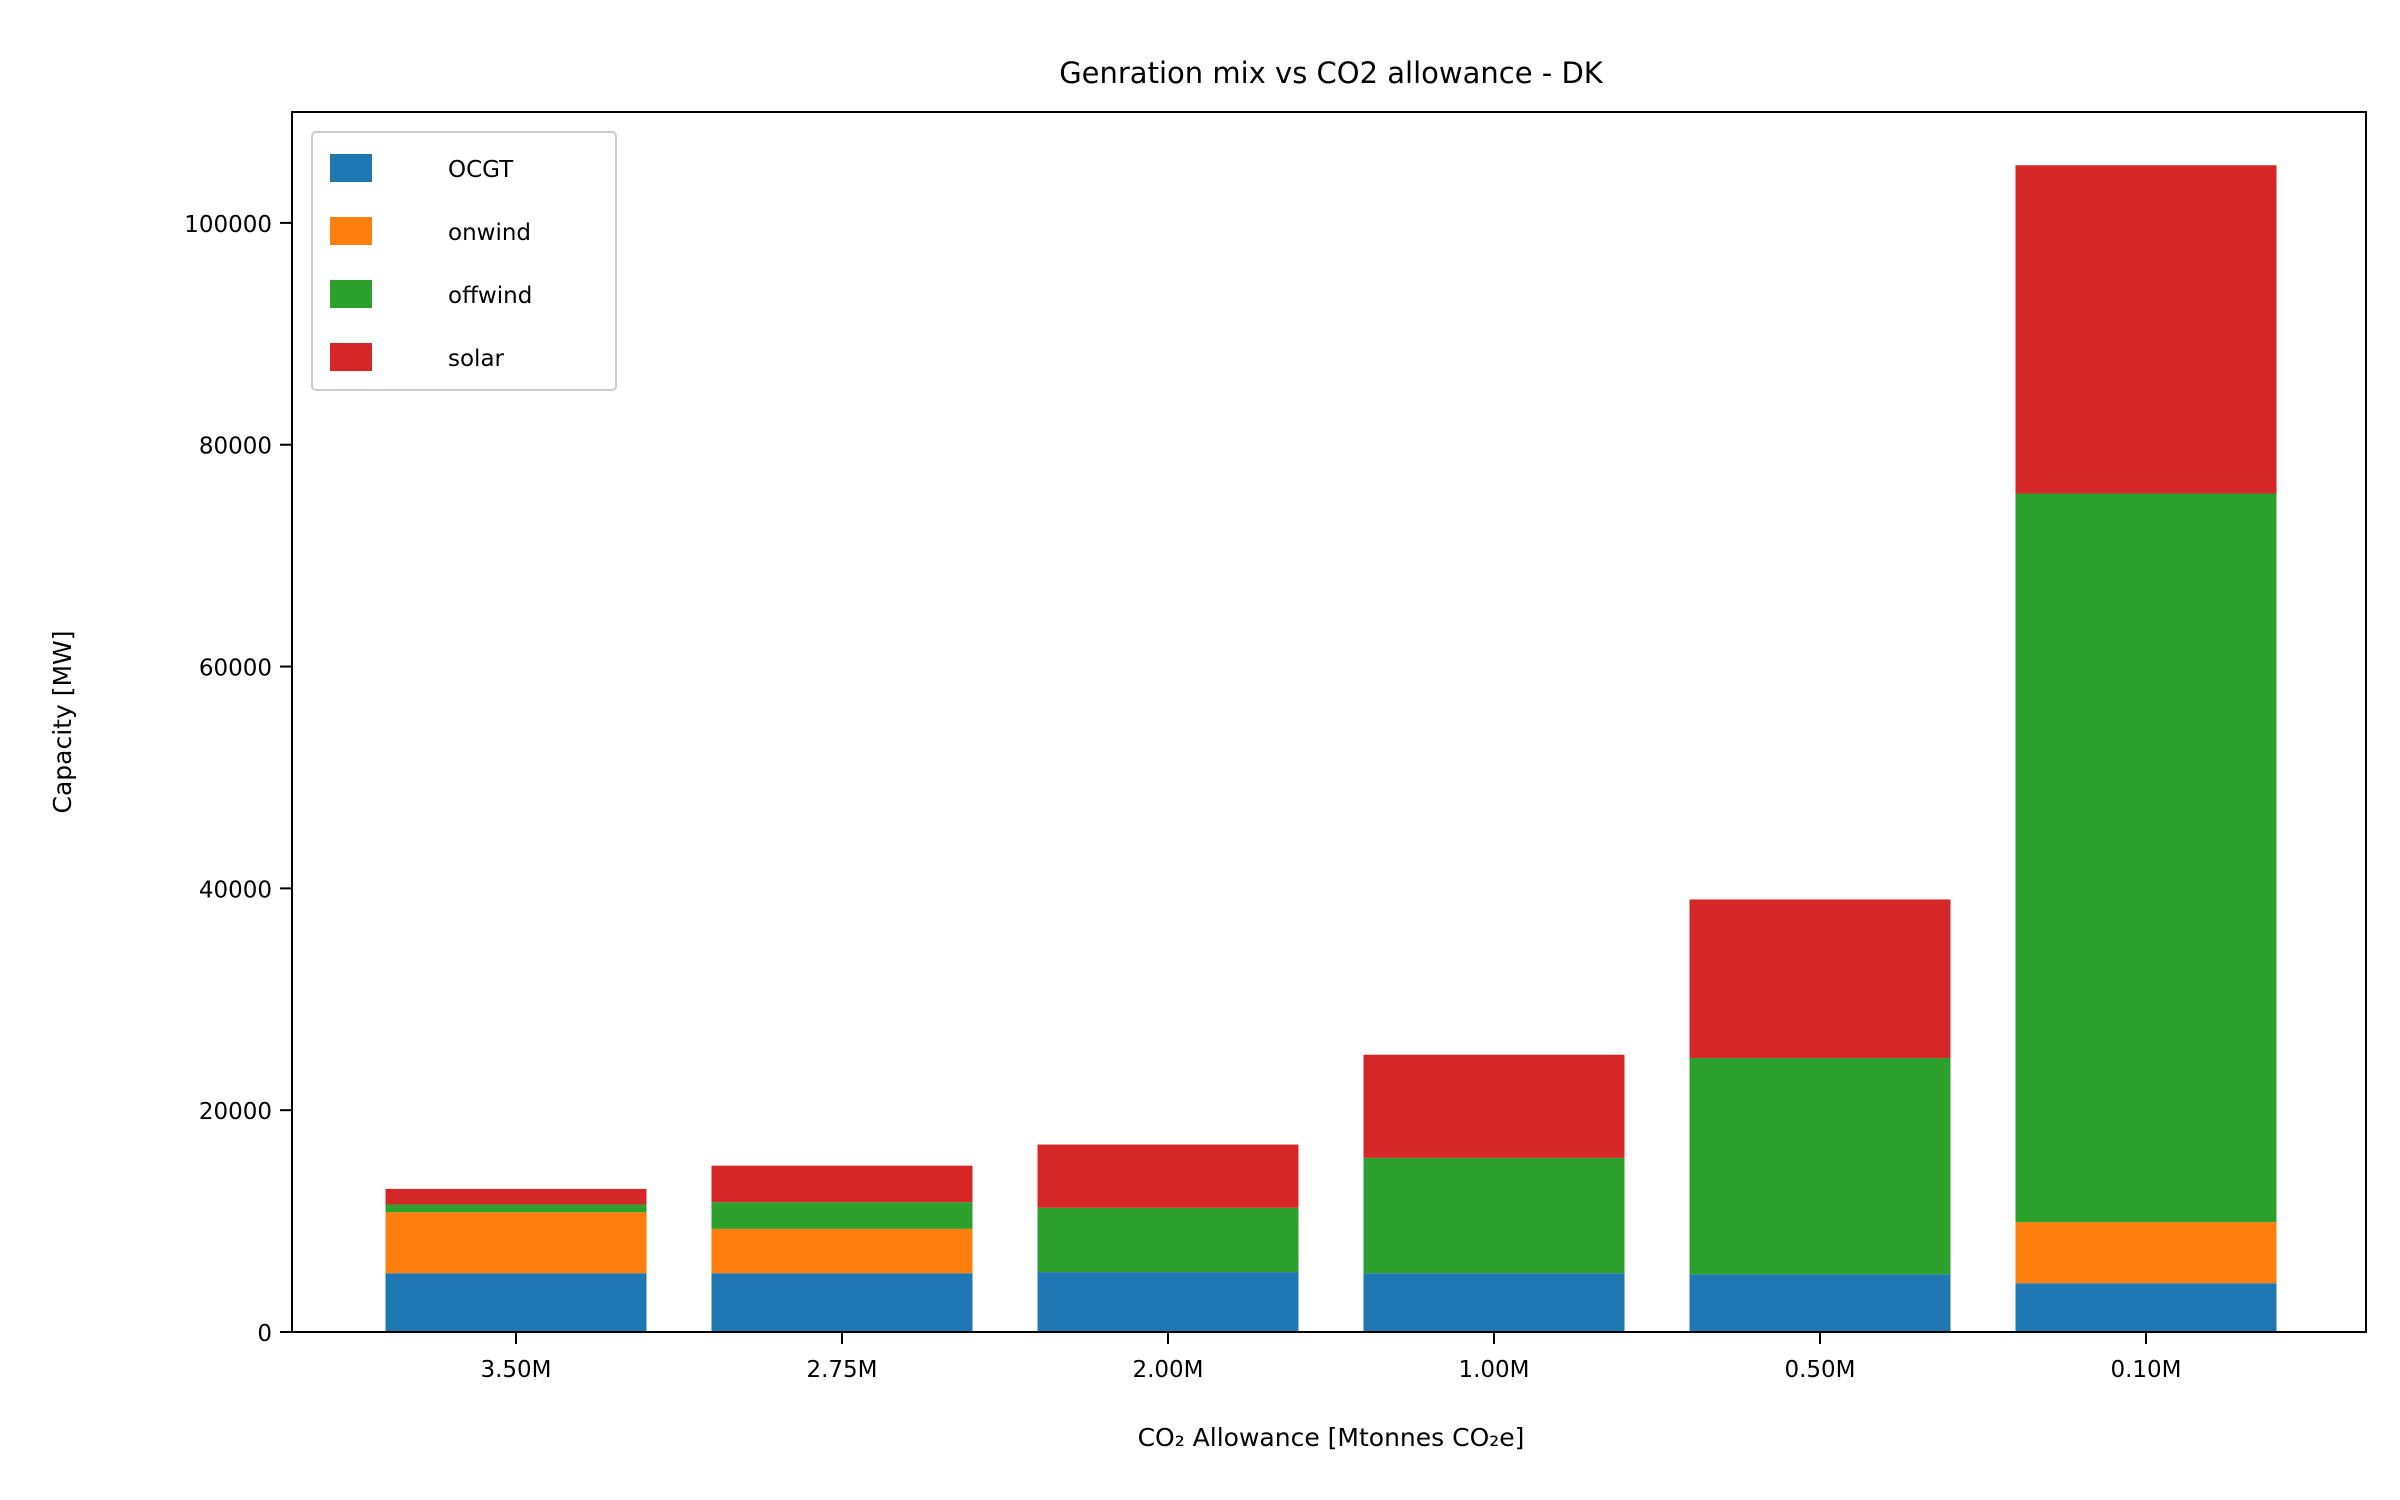 This screenshot has width=2400, height=1500. Describe the element at coordinates (841, 1370) in the screenshot. I see `x-tick-label-1: 2.75M` at that location.